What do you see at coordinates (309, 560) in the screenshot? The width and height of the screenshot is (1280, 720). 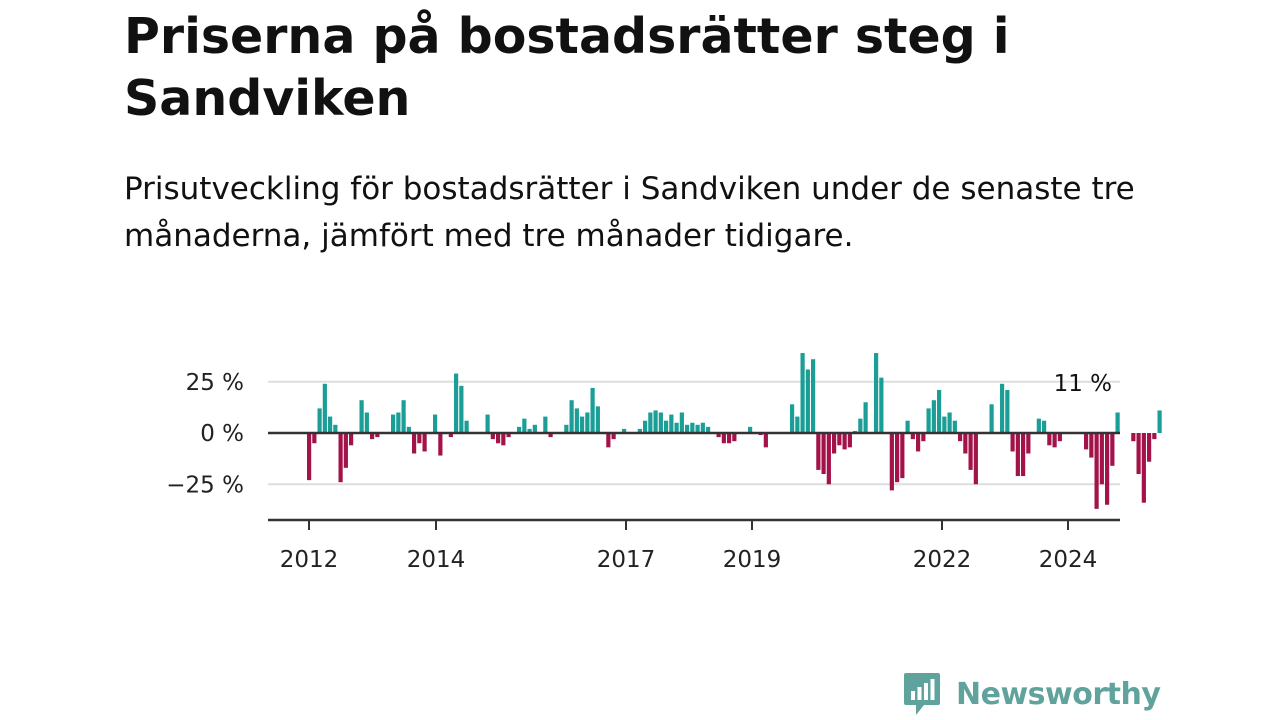 I see `x-tick-label: 2012` at bounding box center [309, 560].